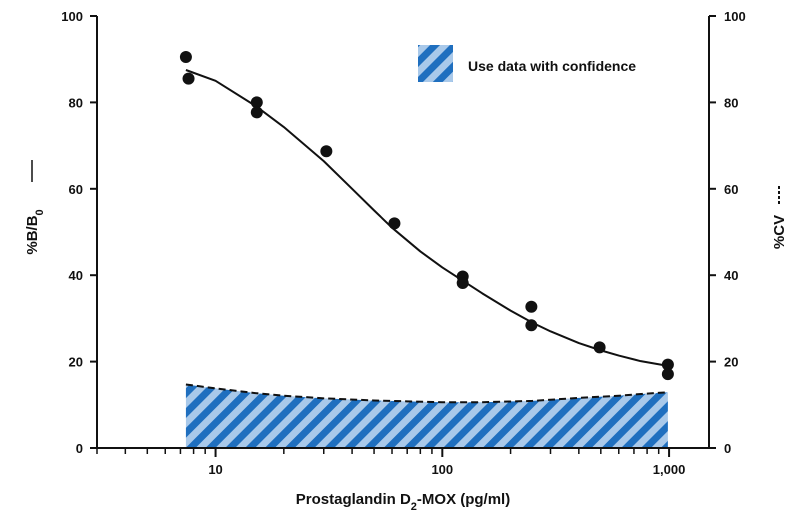 Image resolution: width=787 pixels, height=518 pixels. What do you see at coordinates (40, 212) in the screenshot?
I see `left-axis-title-sub: 0` at bounding box center [40, 212].